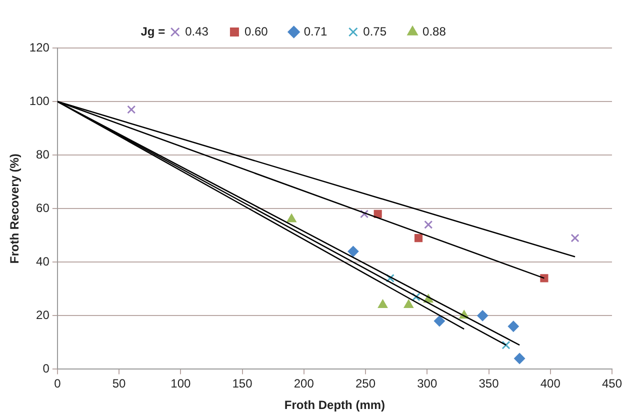 The height and width of the screenshot is (419, 625). Describe the element at coordinates (39, 101) in the screenshot. I see `y-tick-label: 100` at that location.